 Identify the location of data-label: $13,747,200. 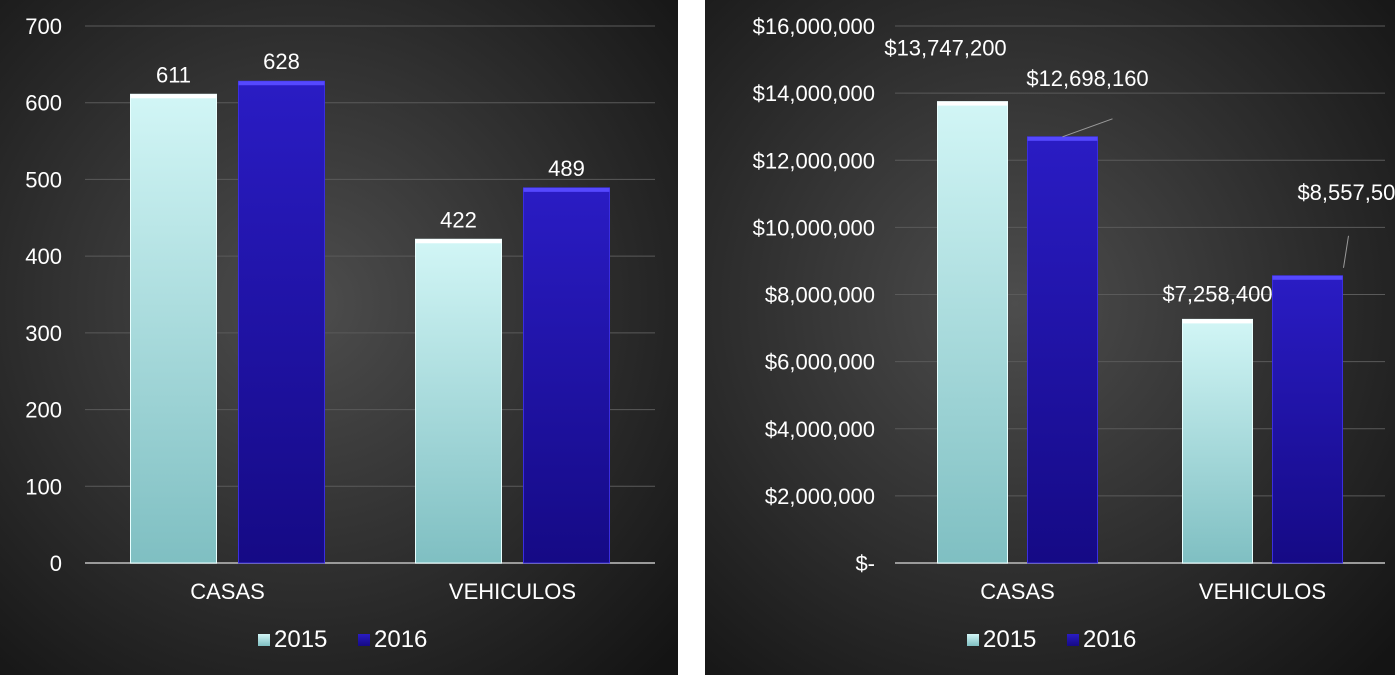
(945, 48).